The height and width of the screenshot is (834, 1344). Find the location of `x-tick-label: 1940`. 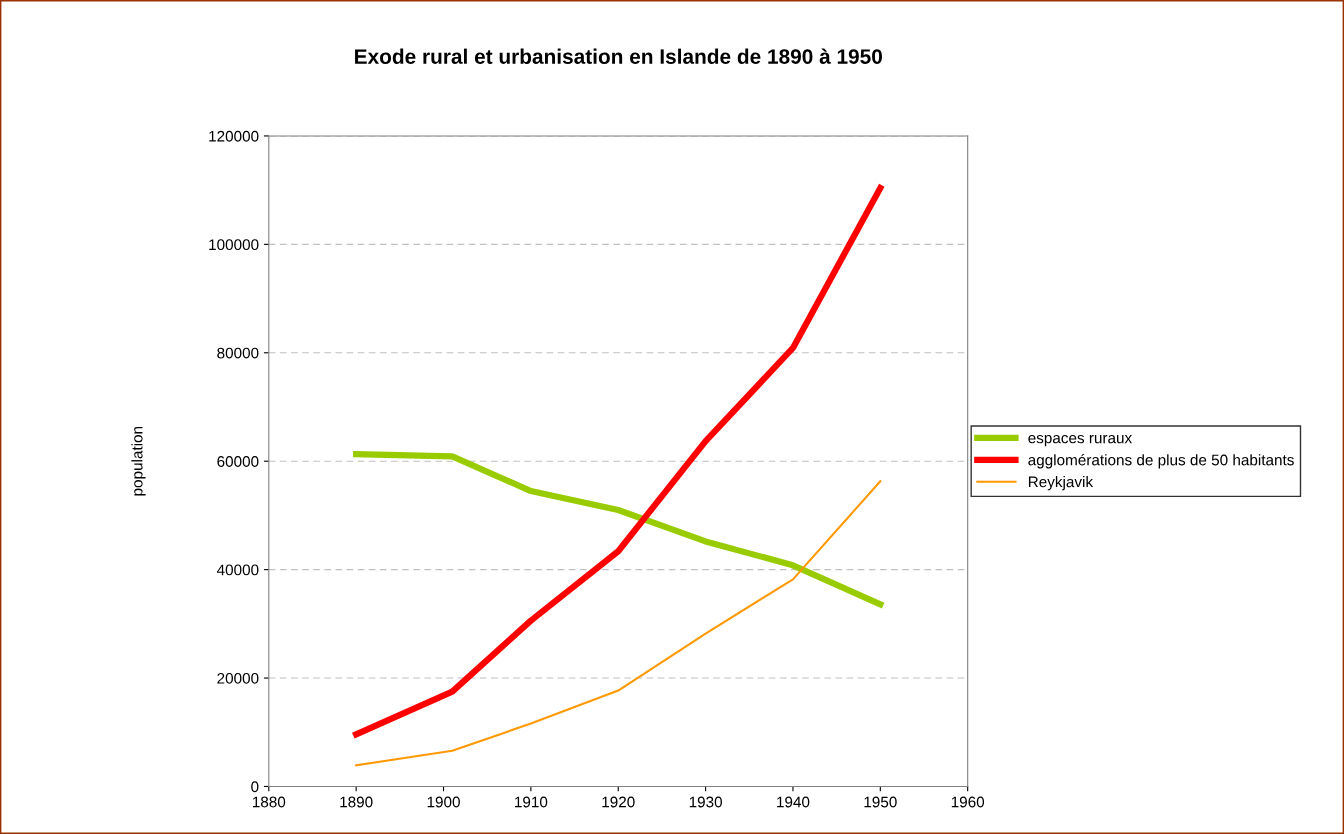

x-tick-label: 1940 is located at coordinates (793, 802).